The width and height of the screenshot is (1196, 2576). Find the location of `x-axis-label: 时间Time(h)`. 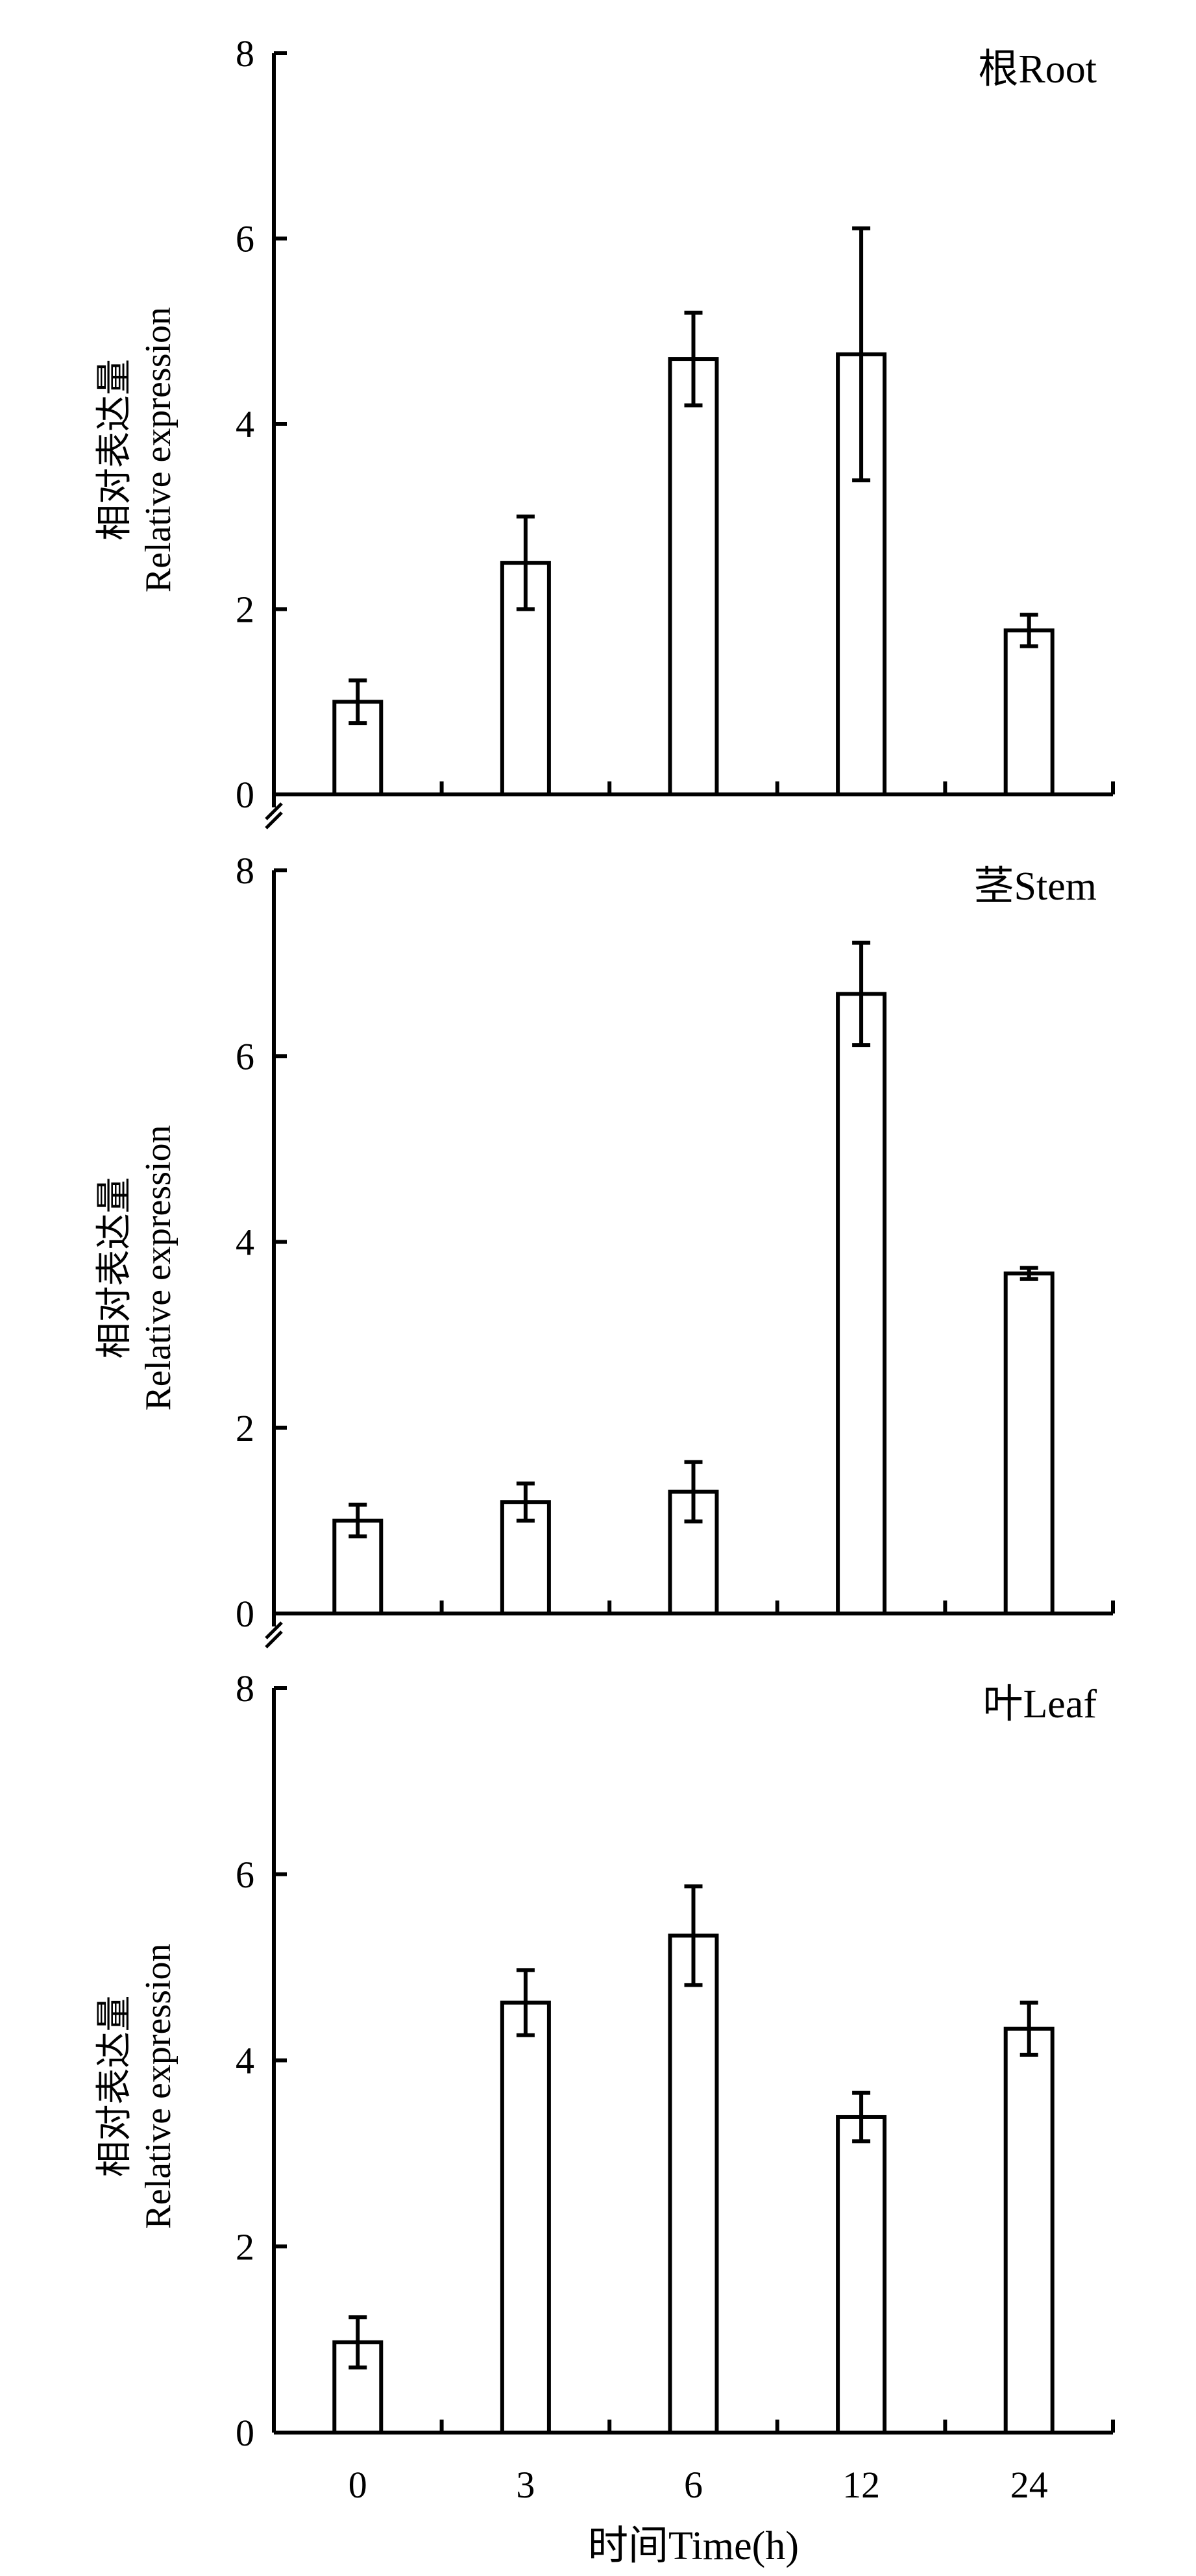

x-axis-label: 时间Time(h) is located at coordinates (693, 2546).